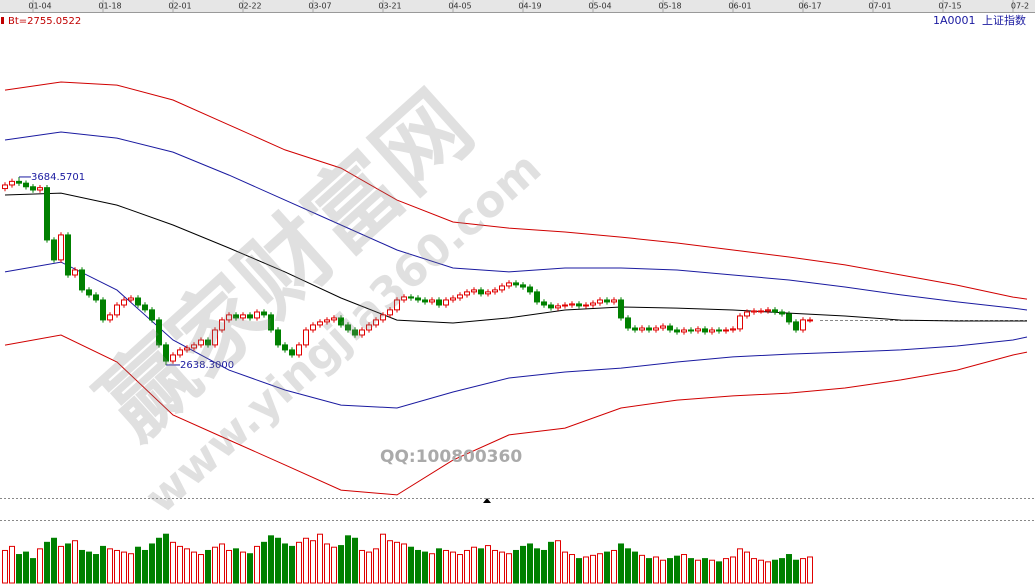 The image size is (1035, 584). Describe the element at coordinates (39, 6) in the screenshot. I see `x-tick-label: 01-04` at that location.